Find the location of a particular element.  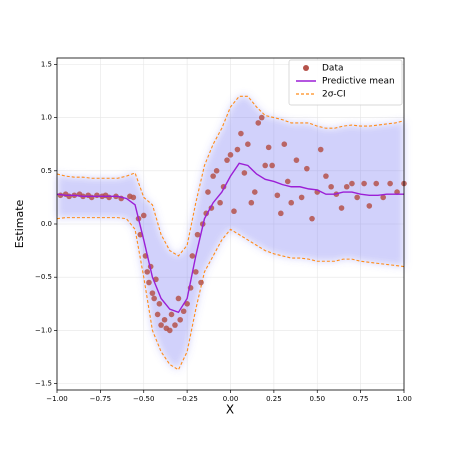

x-tick-label: 1.00 is located at coordinates (404, 399).